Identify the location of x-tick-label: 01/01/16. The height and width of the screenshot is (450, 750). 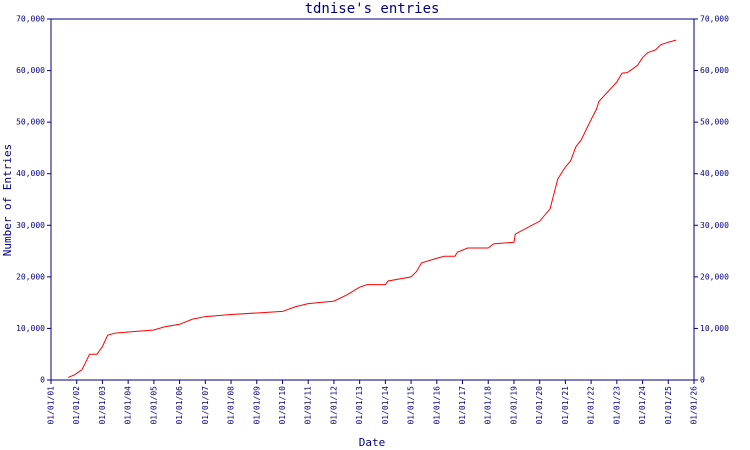
(436, 405).